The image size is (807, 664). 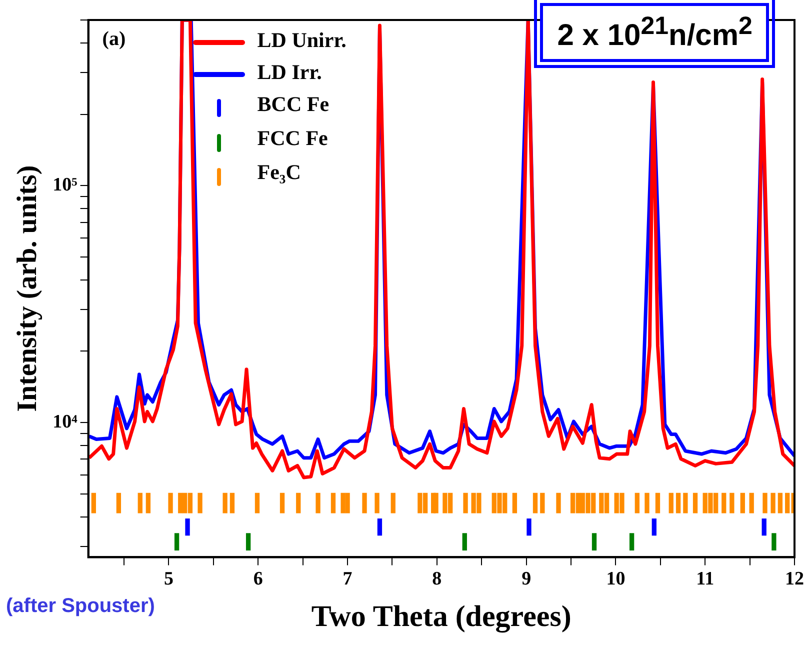 What do you see at coordinates (441, 616) in the screenshot?
I see `x-axis-title: Two Theta (degrees)` at bounding box center [441, 616].